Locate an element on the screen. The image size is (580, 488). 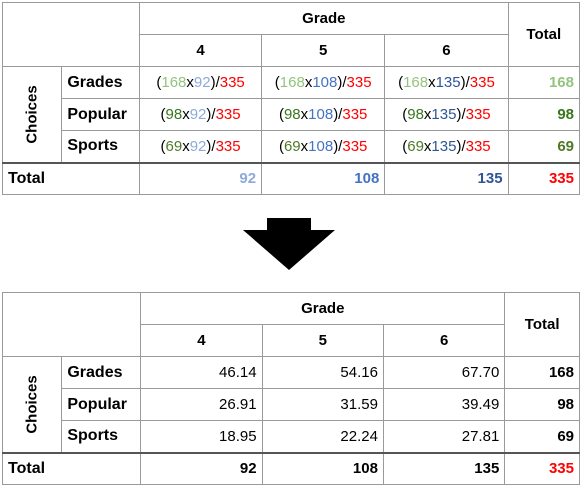
formula-cell: (168x108)/335 is located at coordinates (323, 82).